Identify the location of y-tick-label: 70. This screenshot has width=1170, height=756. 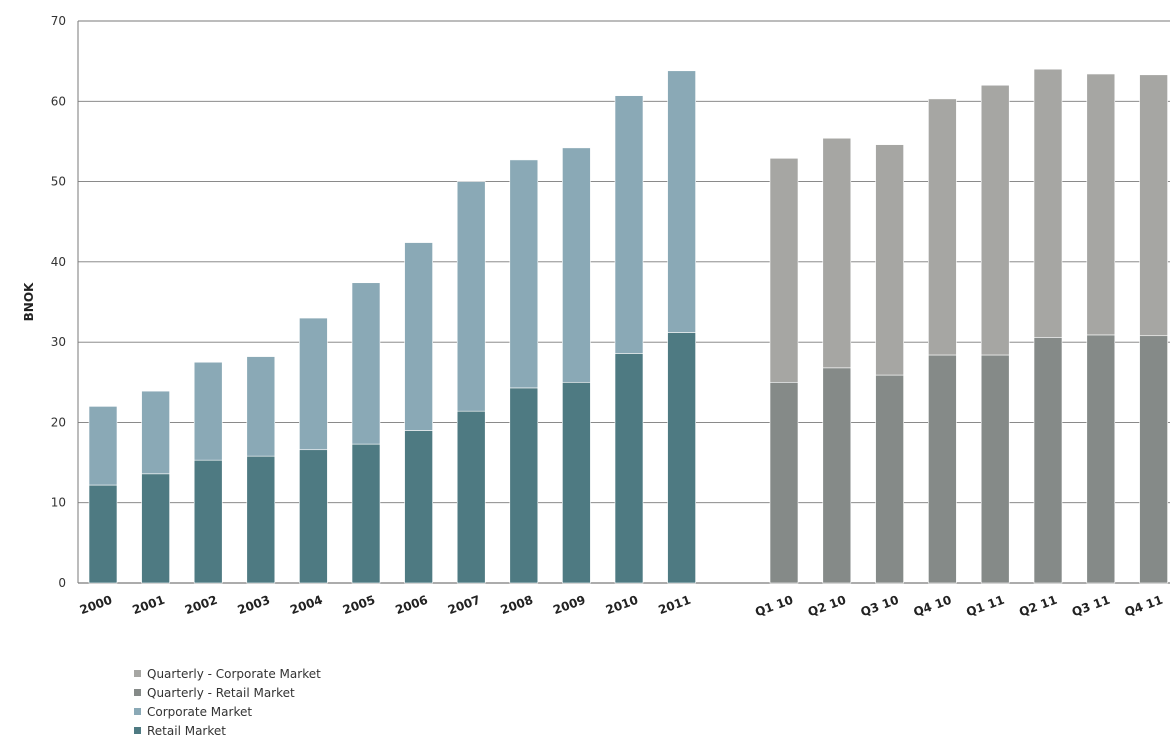
(58, 21).